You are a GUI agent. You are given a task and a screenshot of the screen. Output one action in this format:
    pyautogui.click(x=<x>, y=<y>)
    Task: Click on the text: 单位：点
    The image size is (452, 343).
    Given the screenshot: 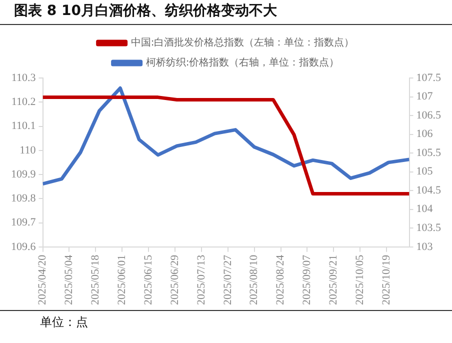 What is the action you would take?
    pyautogui.click(x=64, y=322)
    